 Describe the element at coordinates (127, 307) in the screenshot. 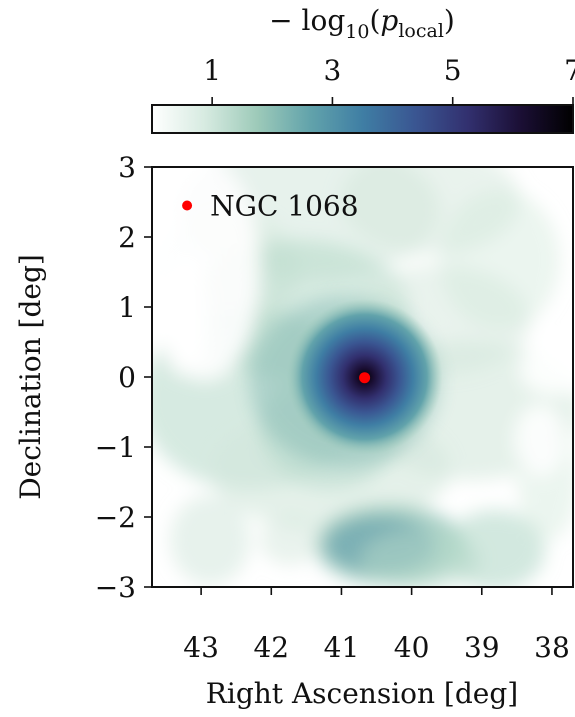

I see `y-tick-label: 1` at that location.